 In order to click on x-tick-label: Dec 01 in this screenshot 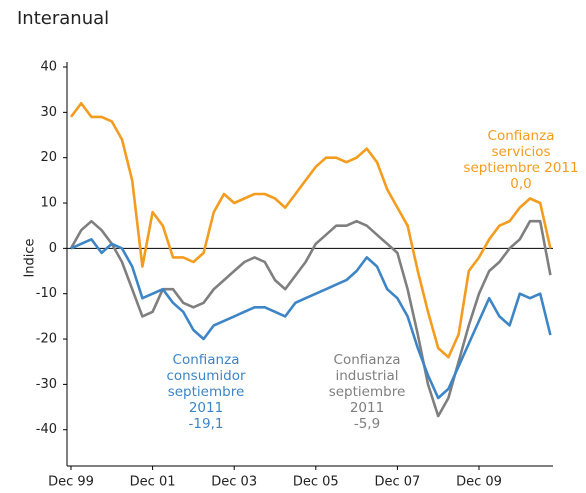, I will do `click(153, 482)`.